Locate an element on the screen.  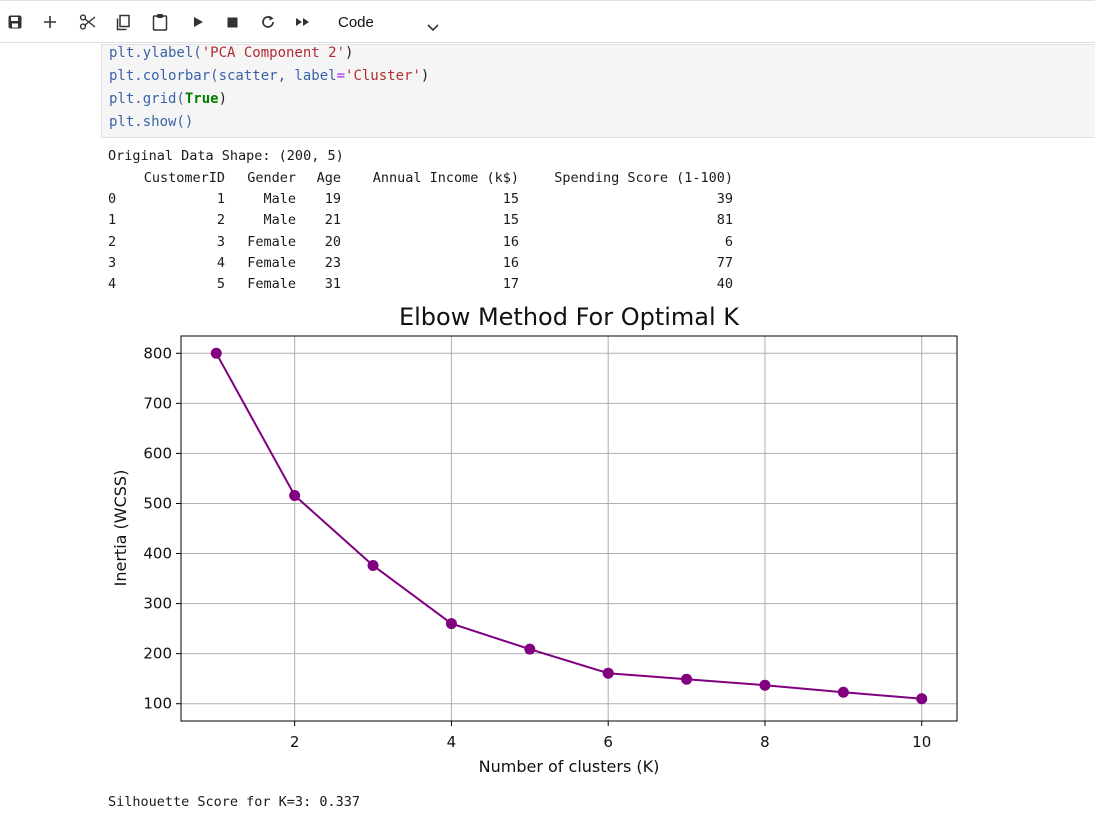
restart-icon is located at coordinates (268, 22).